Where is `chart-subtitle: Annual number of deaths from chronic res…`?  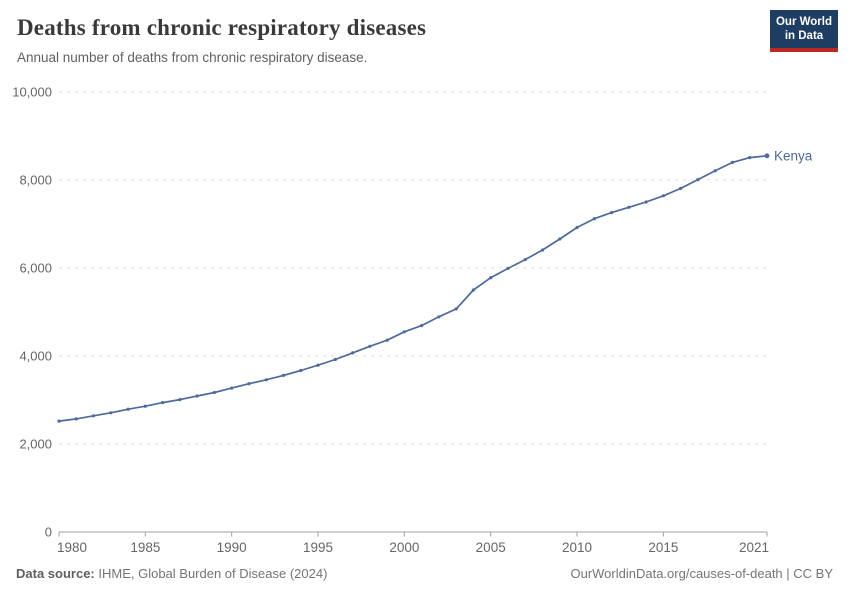
chart-subtitle: Annual number of deaths from chronic res… is located at coordinates (192, 57).